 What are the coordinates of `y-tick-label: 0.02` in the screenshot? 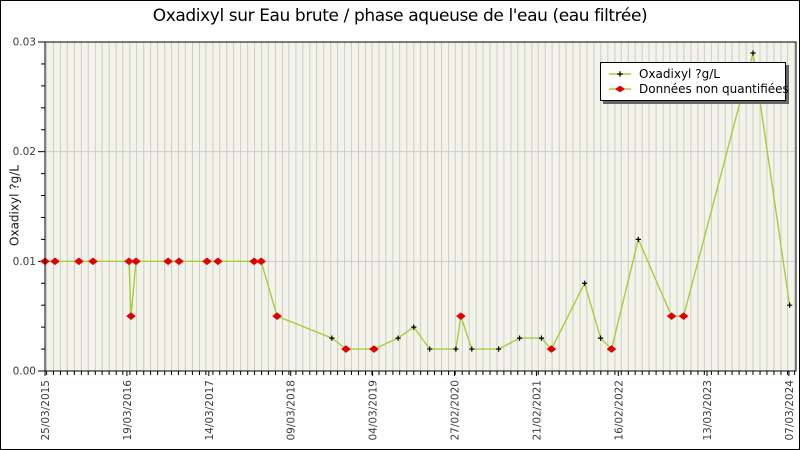 It's located at (24, 152).